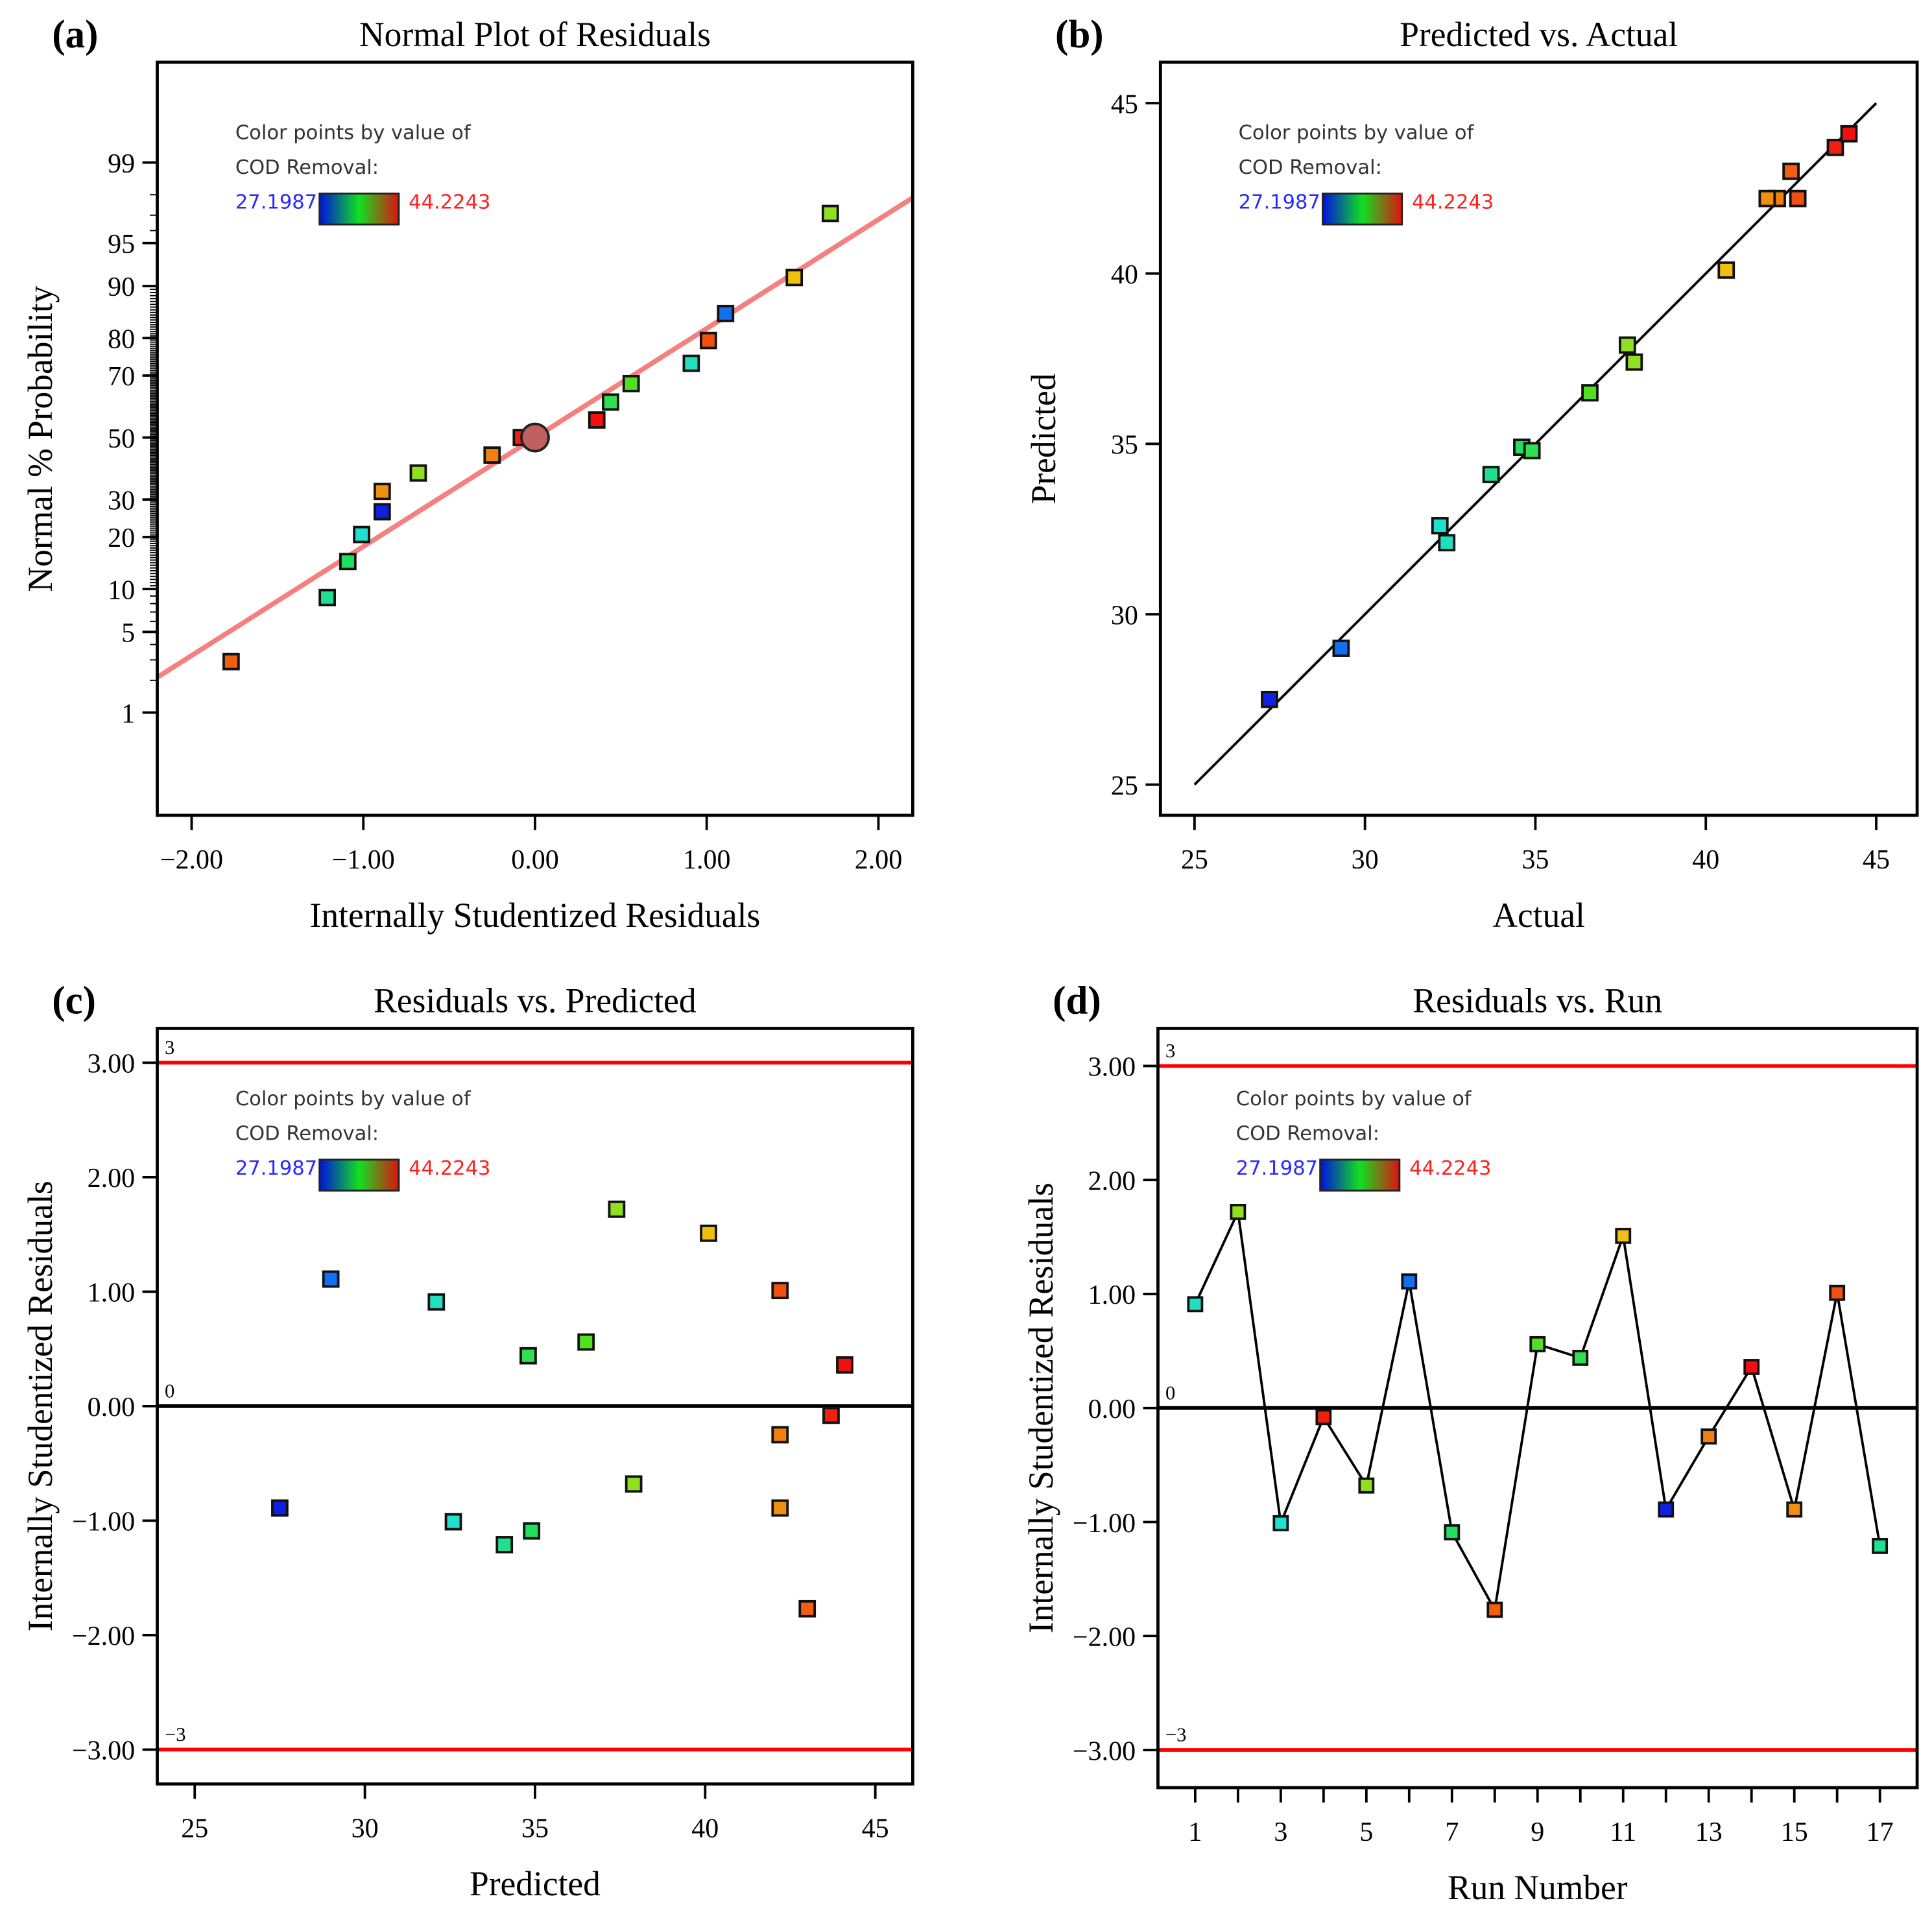 The width and height of the screenshot is (1932, 1918). Describe the element at coordinates (121, 538) in the screenshot. I see `y-tick-label: 20` at that location.